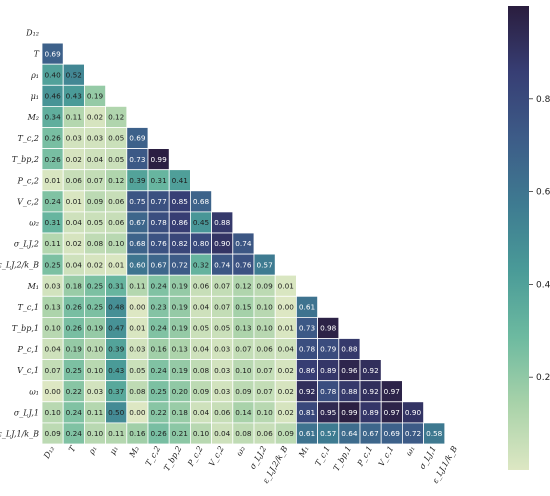 The width and height of the screenshot is (550, 496). What do you see at coordinates (201, 222) in the screenshot?
I see `cell-value-label: 0.45` at bounding box center [201, 222].